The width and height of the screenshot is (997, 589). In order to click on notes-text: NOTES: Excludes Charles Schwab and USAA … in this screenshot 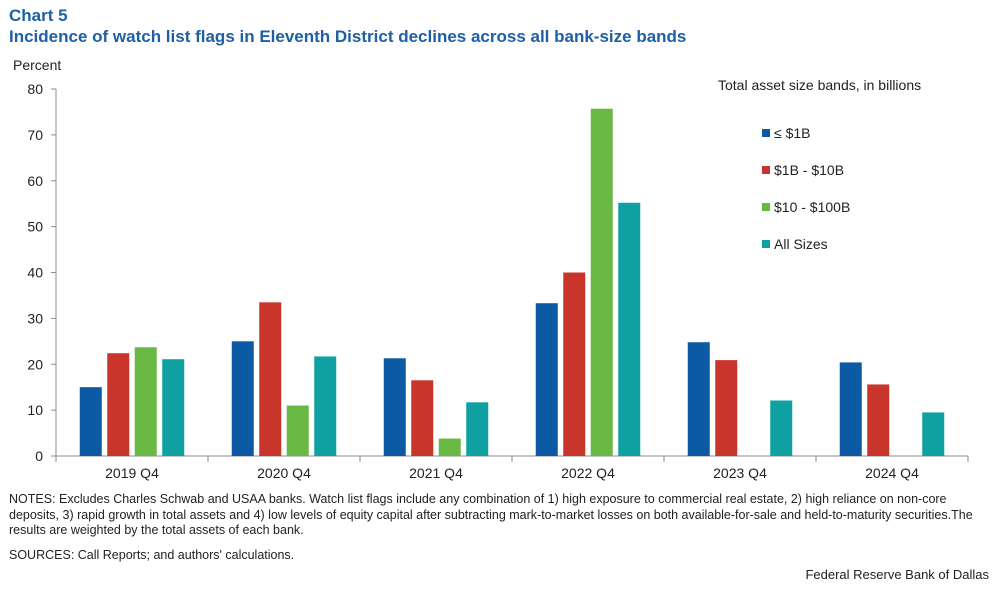, I will do `click(491, 514)`.